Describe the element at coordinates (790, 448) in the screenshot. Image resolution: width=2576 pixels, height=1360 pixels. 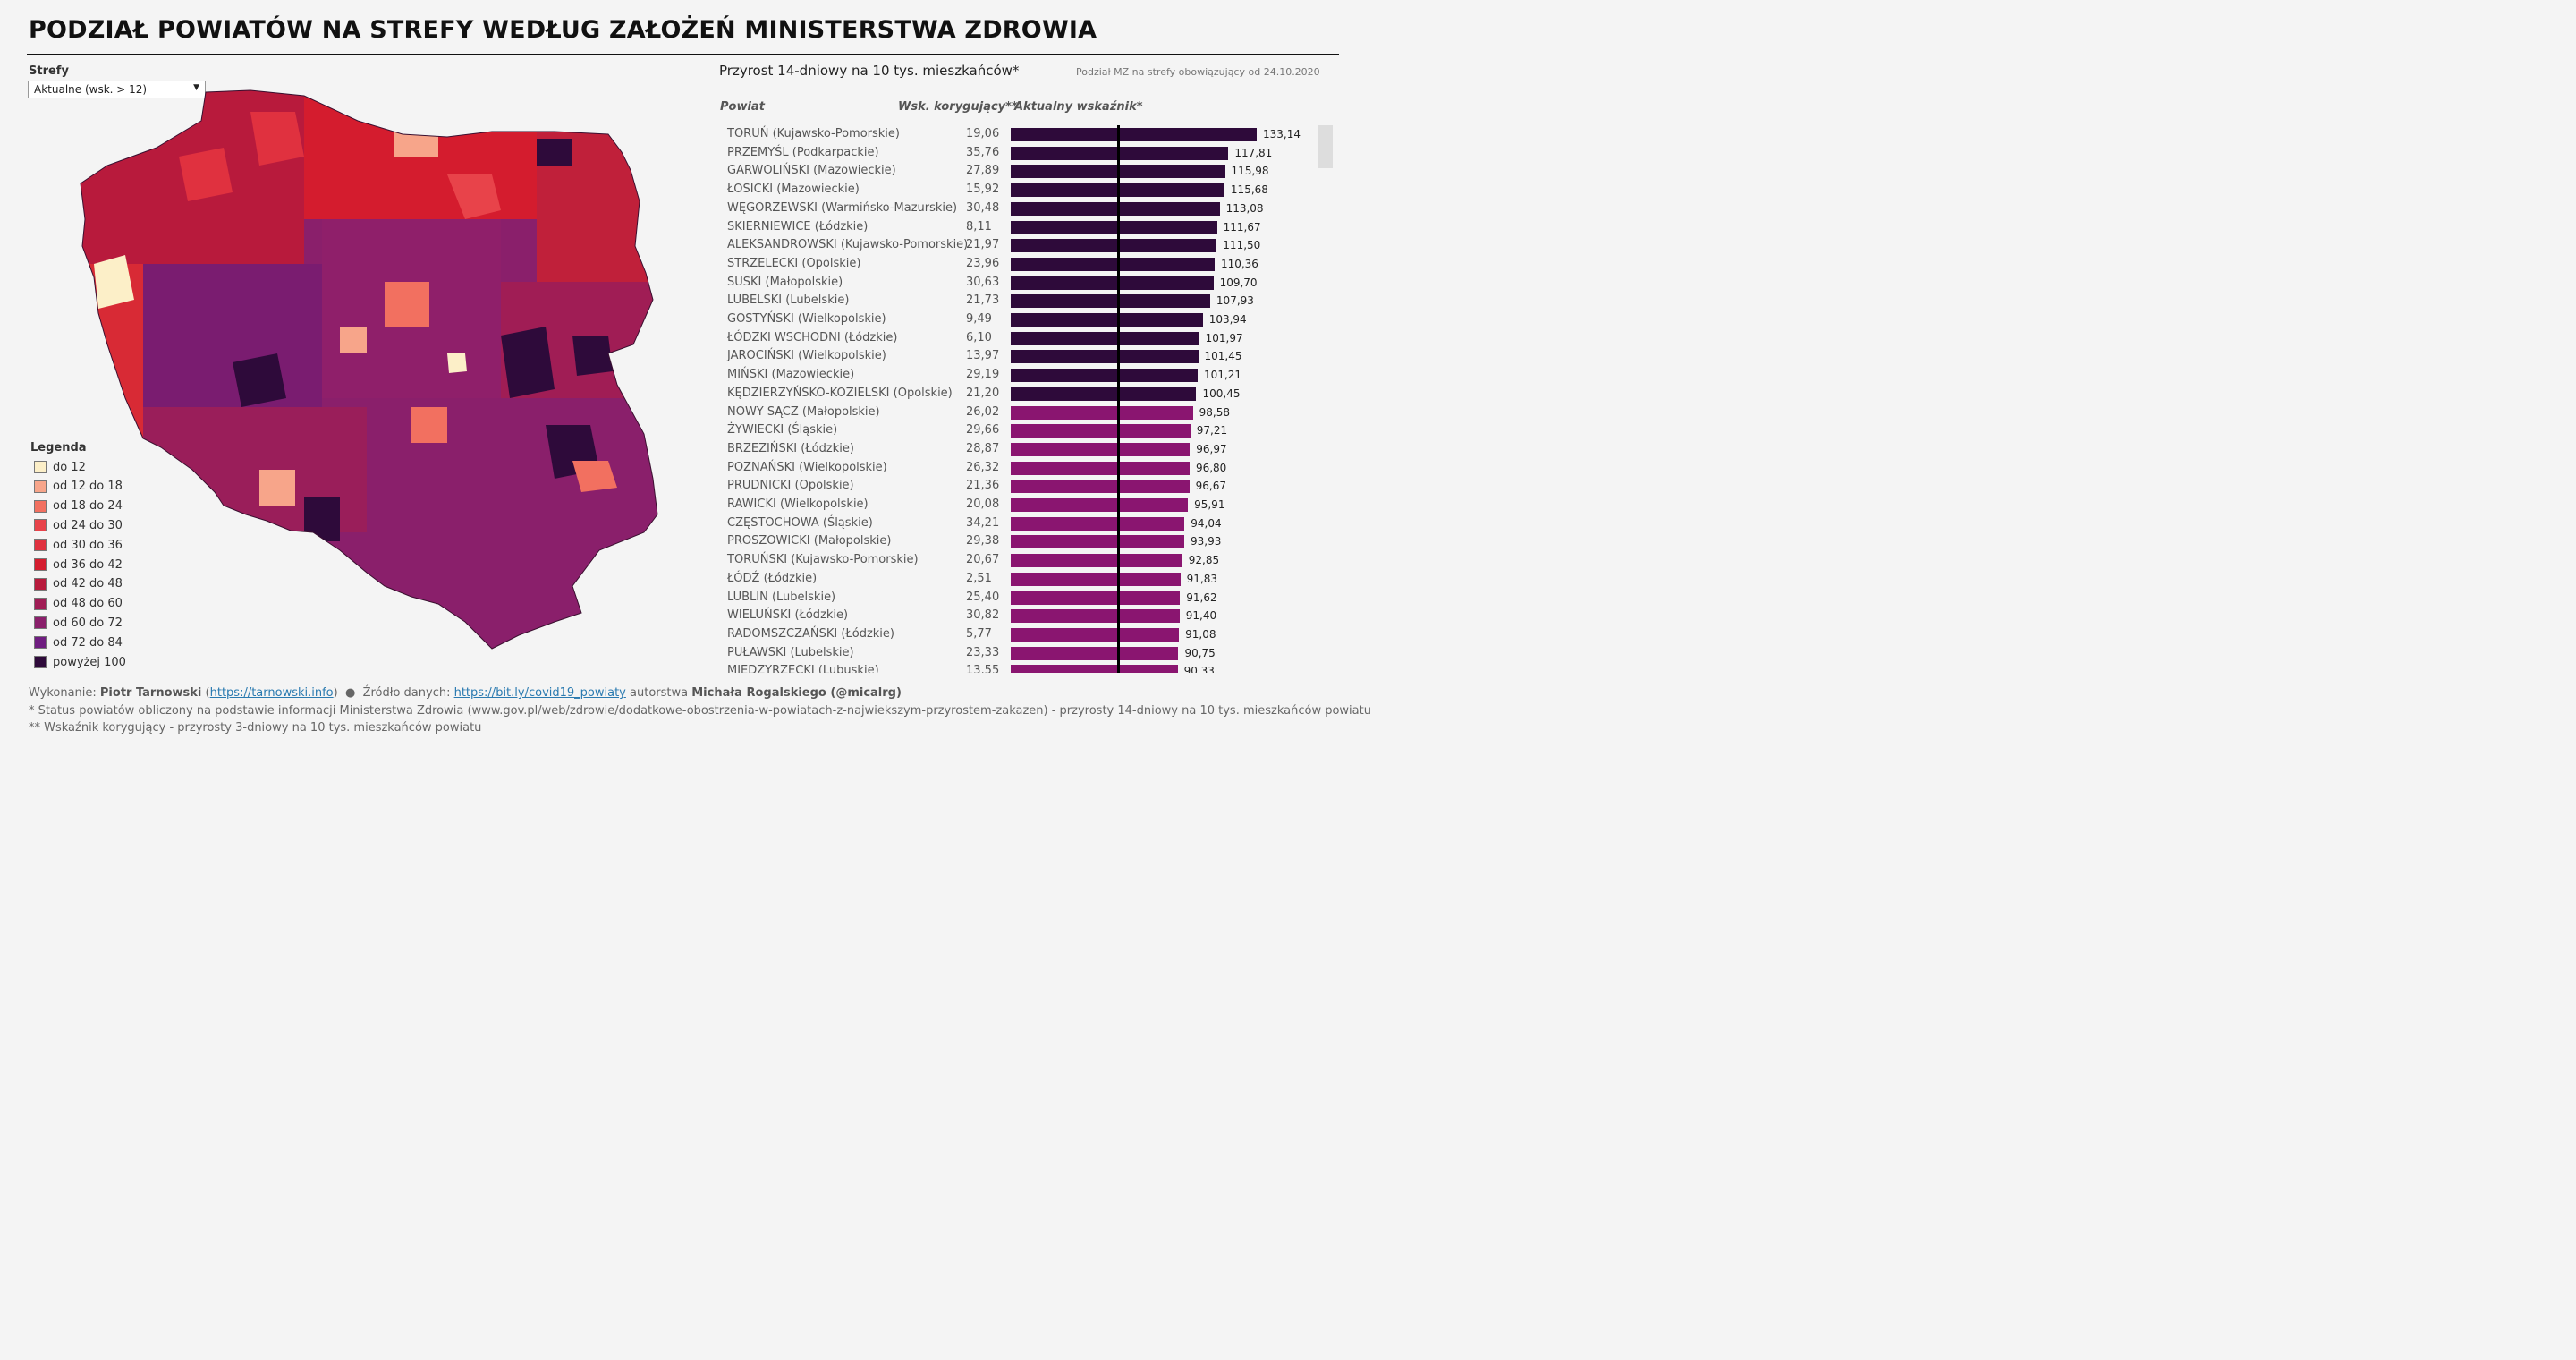
I see `row-label: BRZEZIŃSKI (Łódzkie)` at that location.